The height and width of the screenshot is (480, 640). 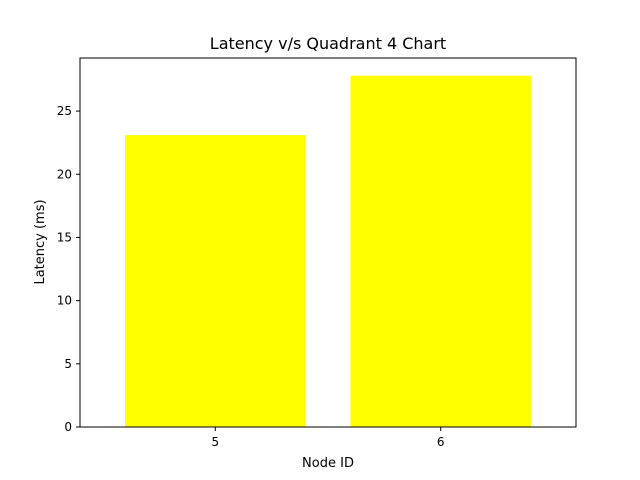 I want to click on y-tick-label: 10, so click(x=64, y=301).